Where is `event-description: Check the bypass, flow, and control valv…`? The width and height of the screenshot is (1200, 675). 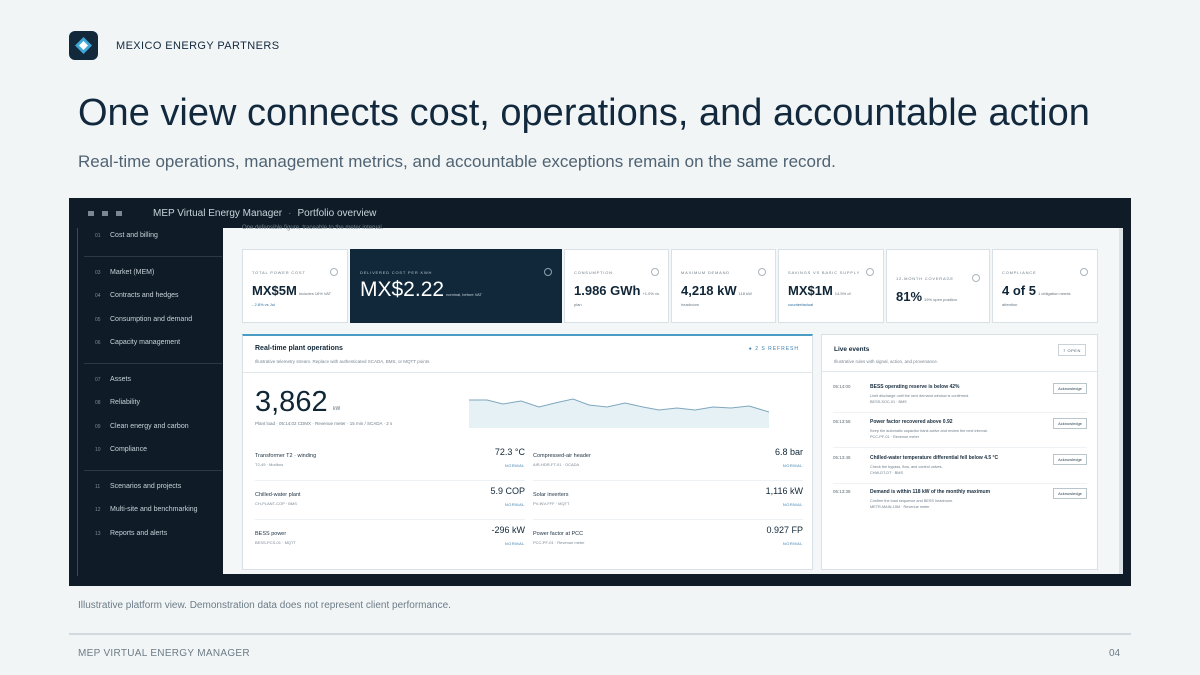
event-description: Check the bypass, flow, and control valv… is located at coordinates (906, 467).